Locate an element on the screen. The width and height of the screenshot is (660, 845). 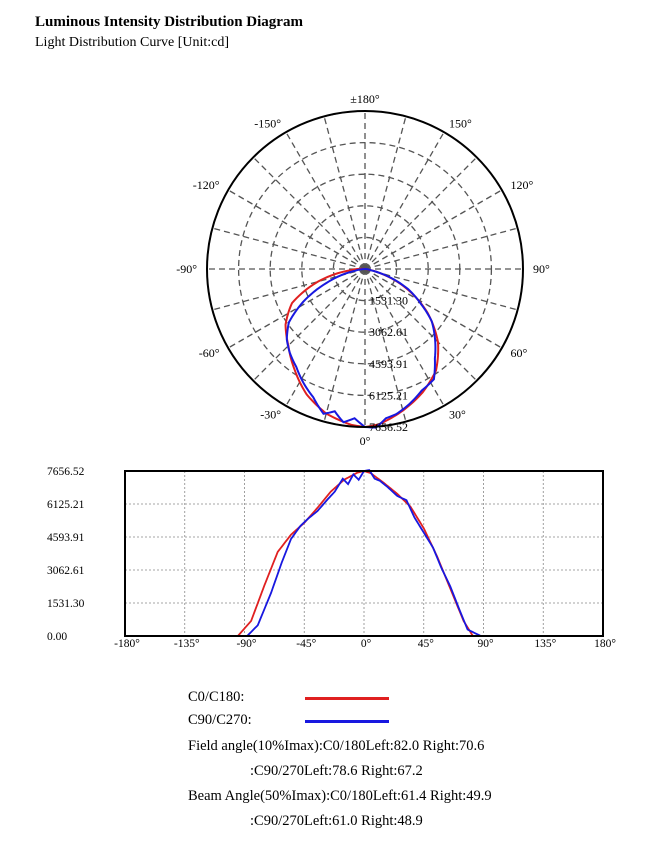
x-tick-label: 90° is located at coordinates (485, 644).